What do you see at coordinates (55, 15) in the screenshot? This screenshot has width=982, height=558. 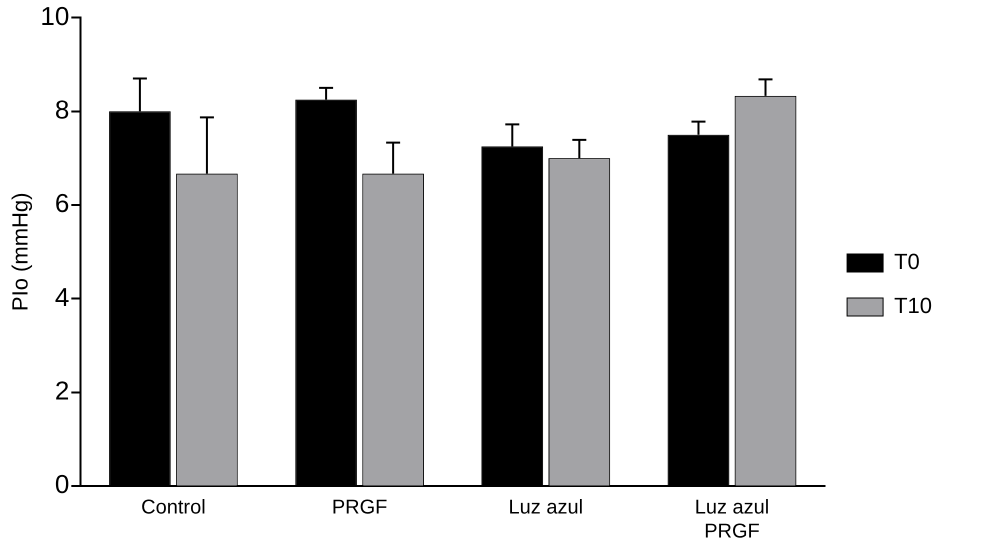 I see `y-tick-label: 10` at bounding box center [55, 15].